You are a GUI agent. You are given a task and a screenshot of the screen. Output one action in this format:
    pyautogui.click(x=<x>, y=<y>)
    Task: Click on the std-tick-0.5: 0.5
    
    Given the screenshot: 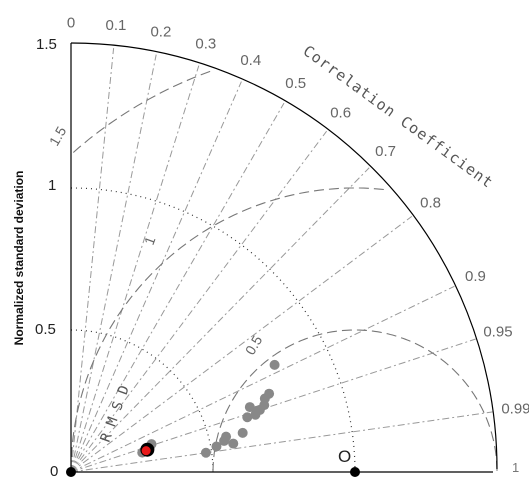 What is the action you would take?
    pyautogui.click(x=45, y=329)
    